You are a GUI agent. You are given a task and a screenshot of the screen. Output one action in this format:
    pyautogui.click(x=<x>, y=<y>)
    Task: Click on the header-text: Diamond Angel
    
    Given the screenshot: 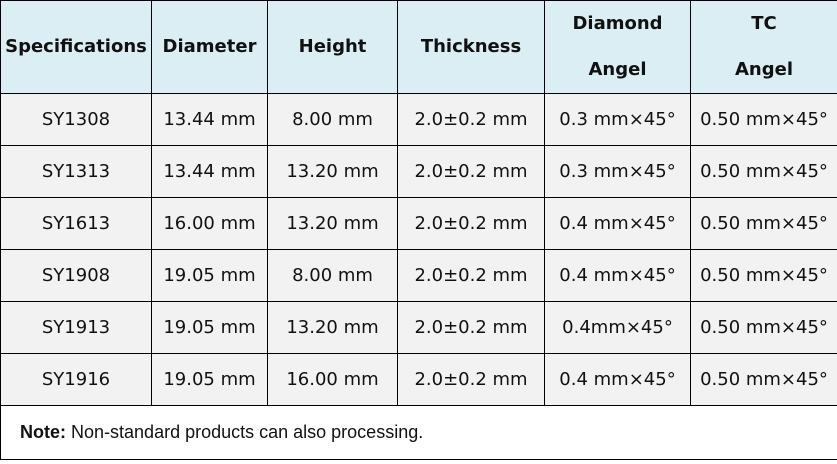 What is the action you would take?
    pyautogui.click(x=617, y=46)
    